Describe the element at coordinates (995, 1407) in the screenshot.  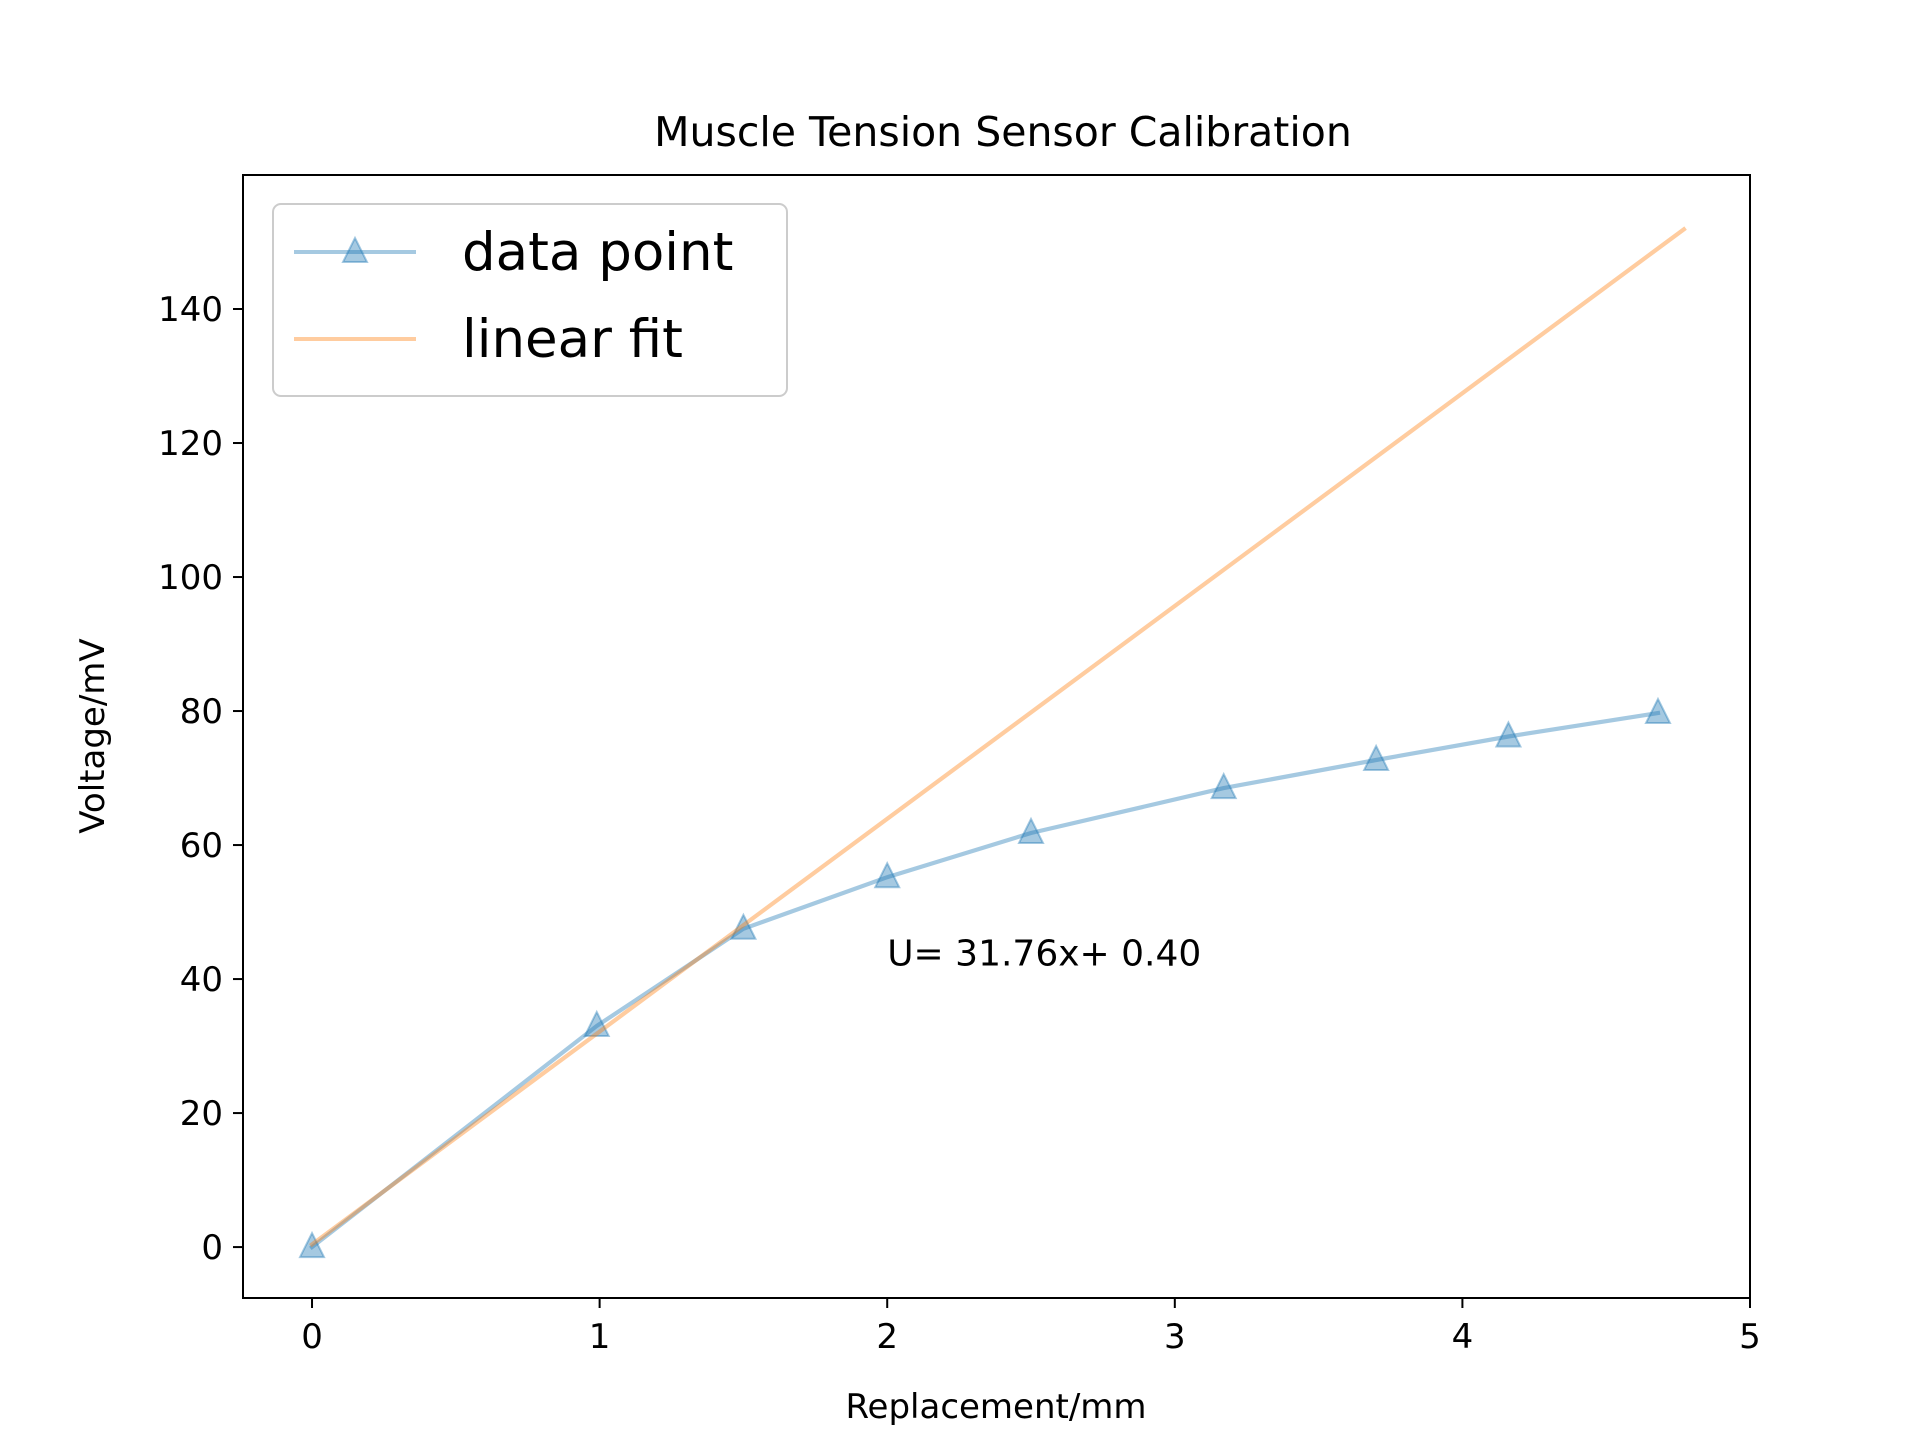
I see `x-axis-label: Replacement/mm` at that location.